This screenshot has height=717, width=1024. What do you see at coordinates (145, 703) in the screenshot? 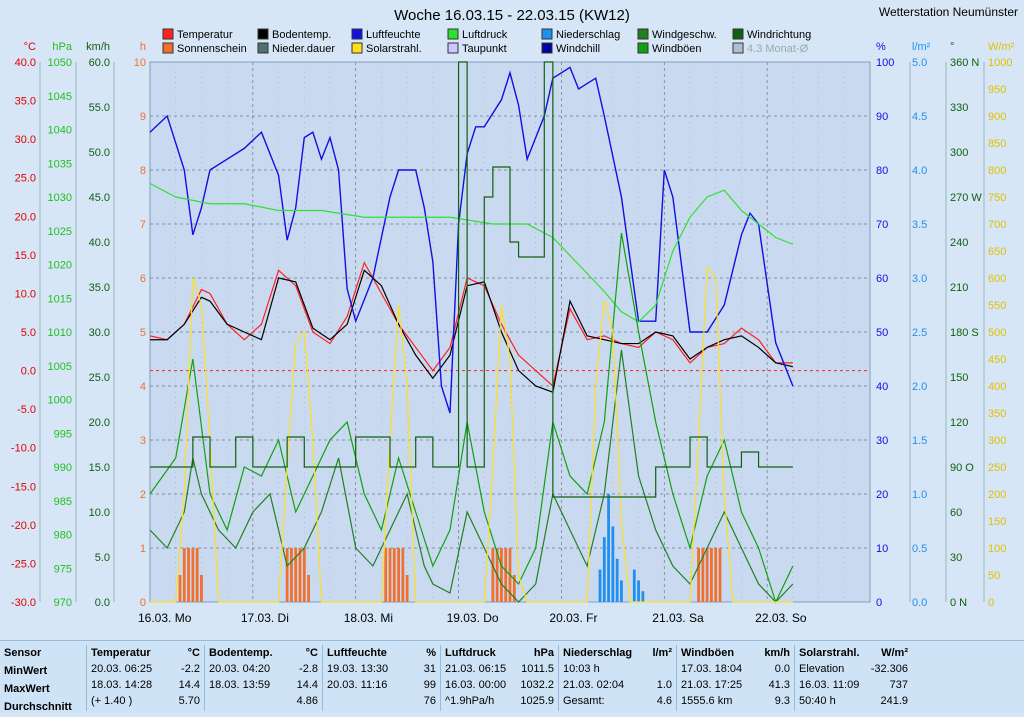
I see `stats-row: (+ 1.40 ) 5.70` at bounding box center [145, 703].